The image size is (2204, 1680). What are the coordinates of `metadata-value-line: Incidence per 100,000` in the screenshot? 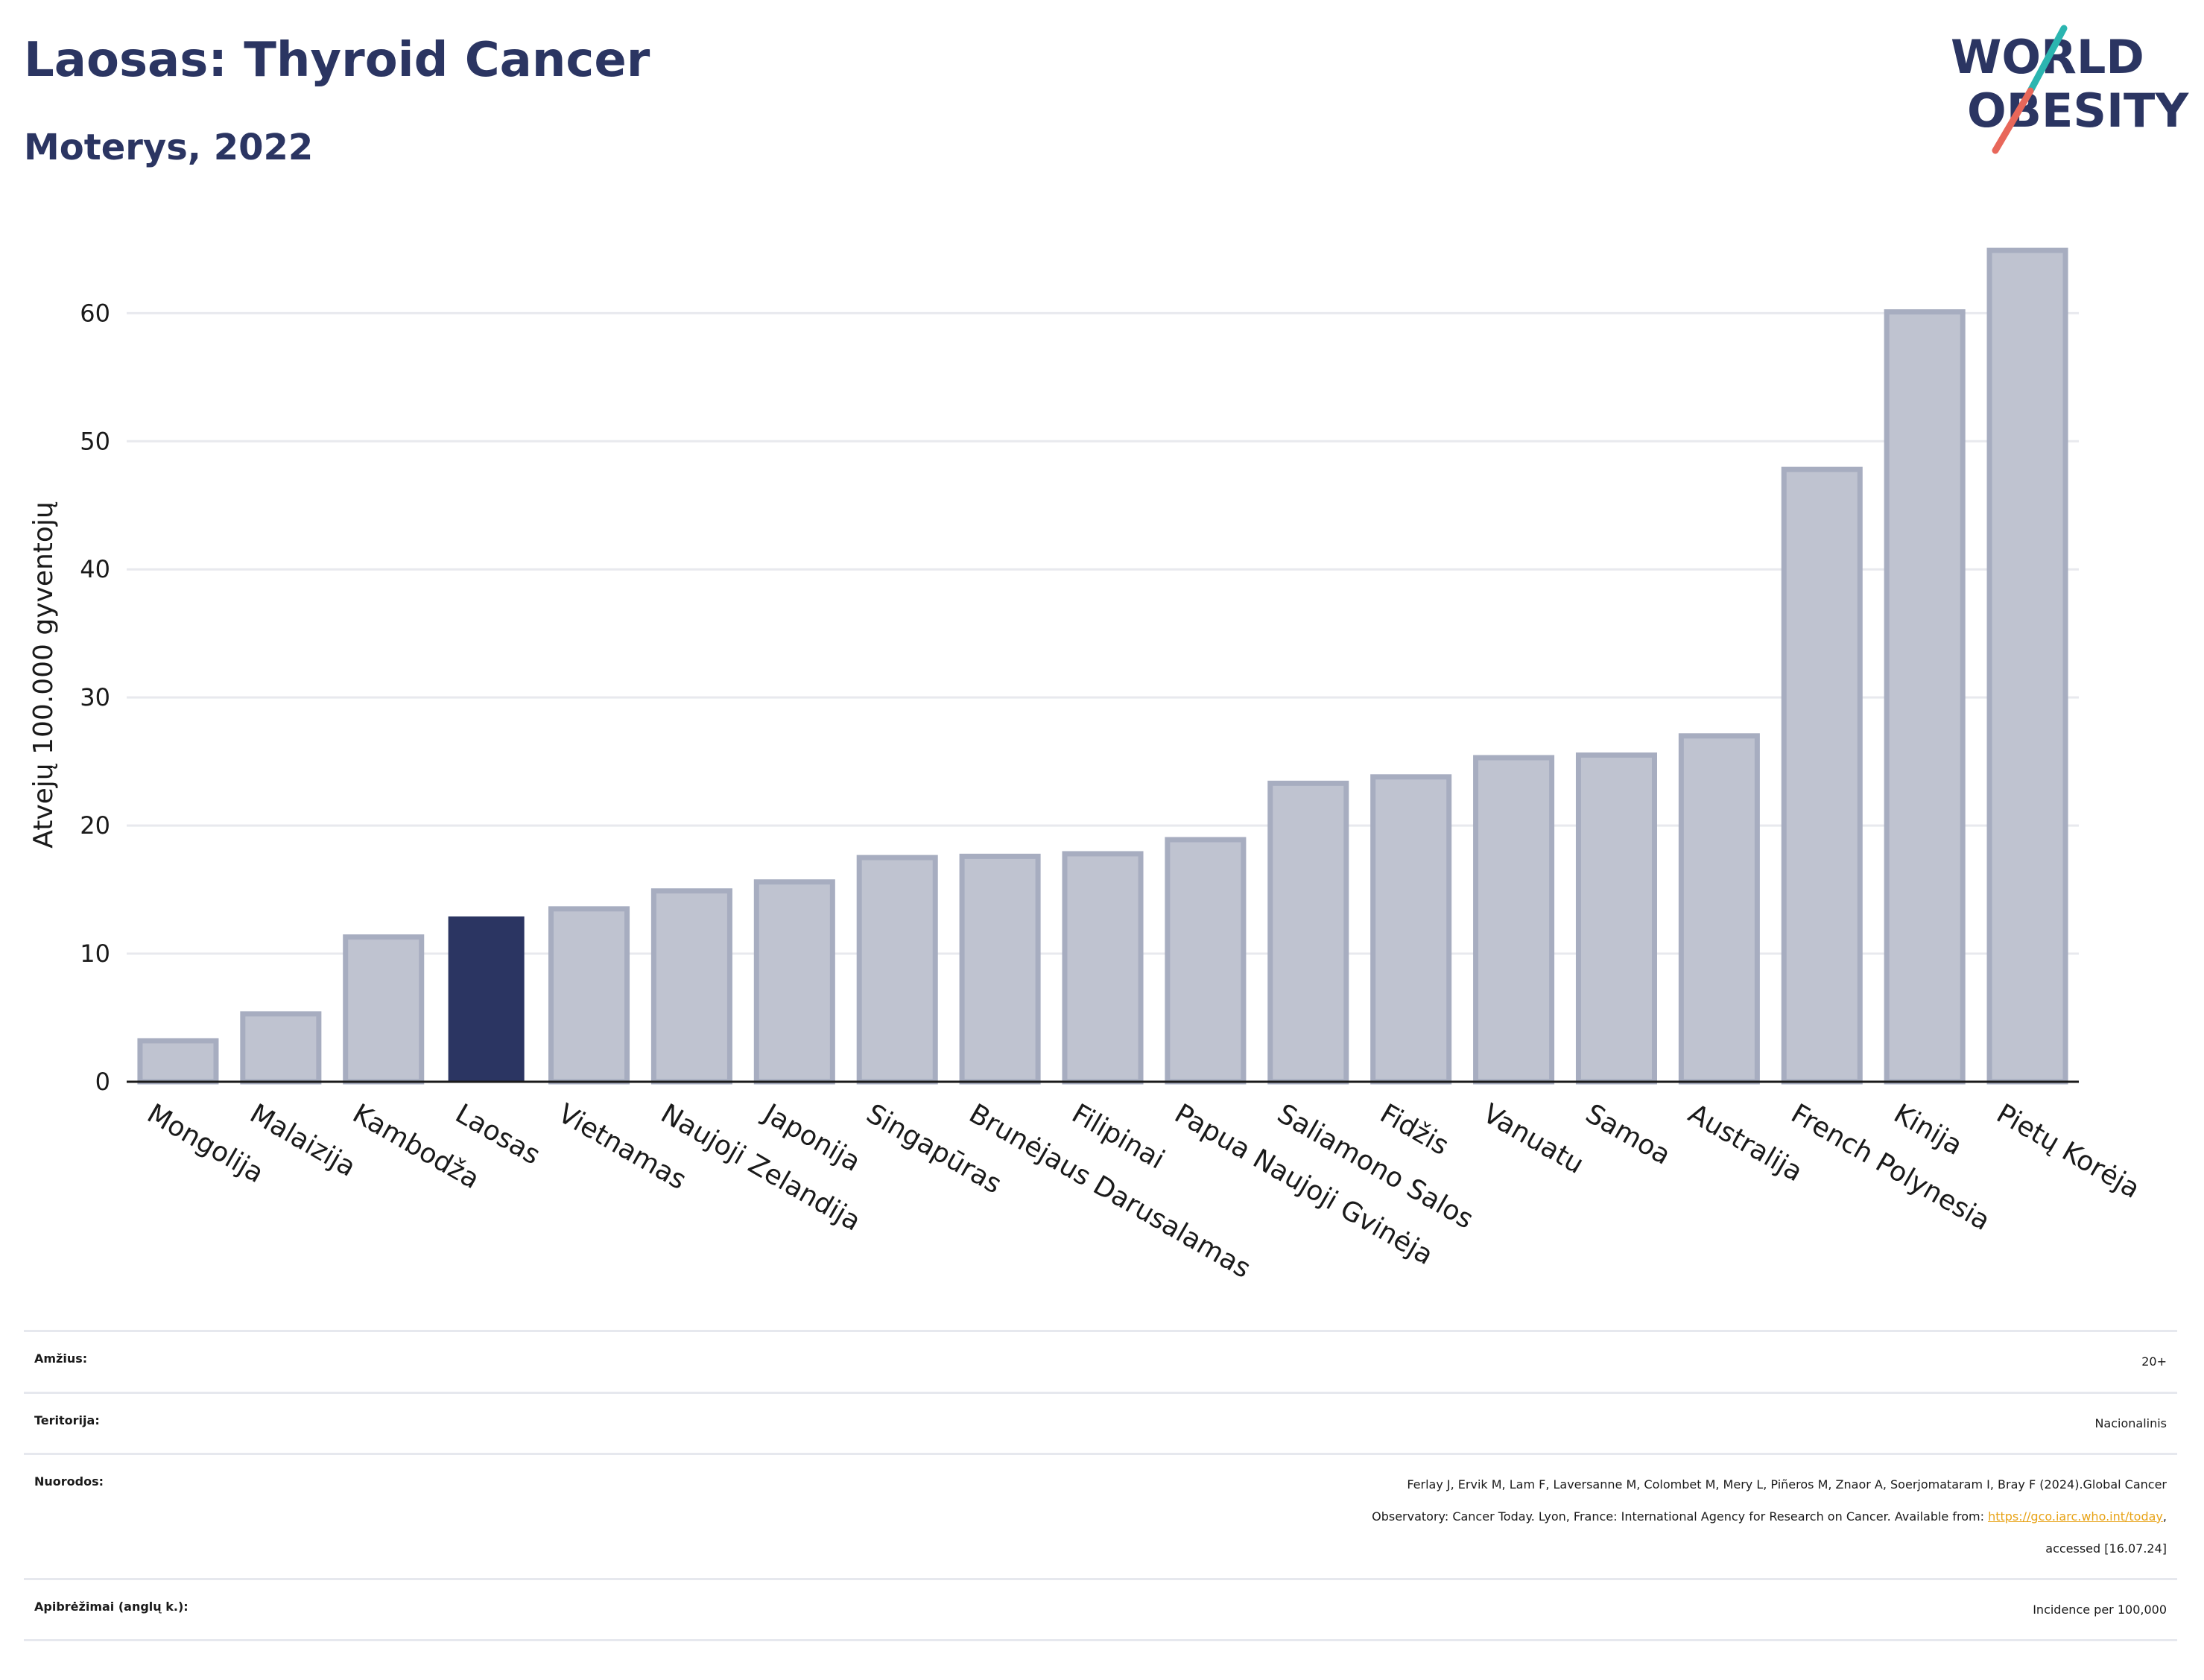 It's located at (2100, 1610).